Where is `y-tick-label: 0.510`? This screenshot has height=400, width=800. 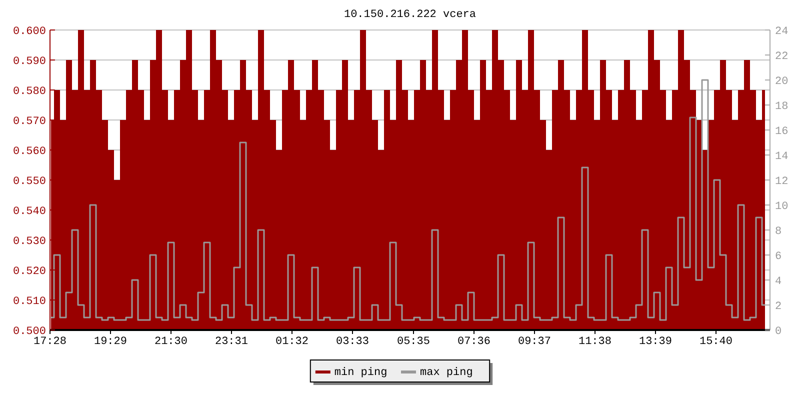
y-tick-label: 0.510 is located at coordinates (29, 302).